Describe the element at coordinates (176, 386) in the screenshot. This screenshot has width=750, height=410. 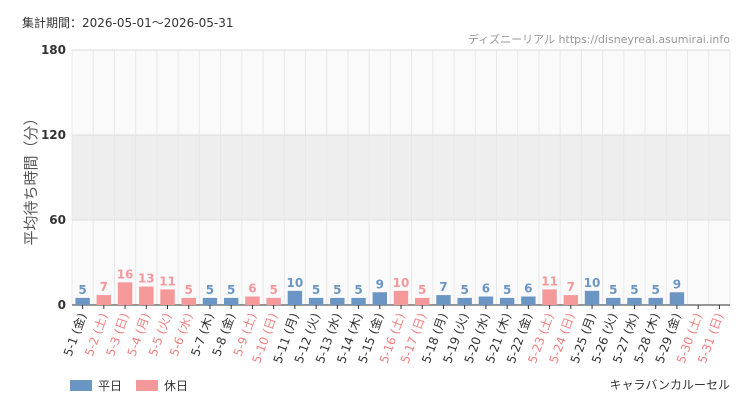
I see `legend-label: 休日` at that location.